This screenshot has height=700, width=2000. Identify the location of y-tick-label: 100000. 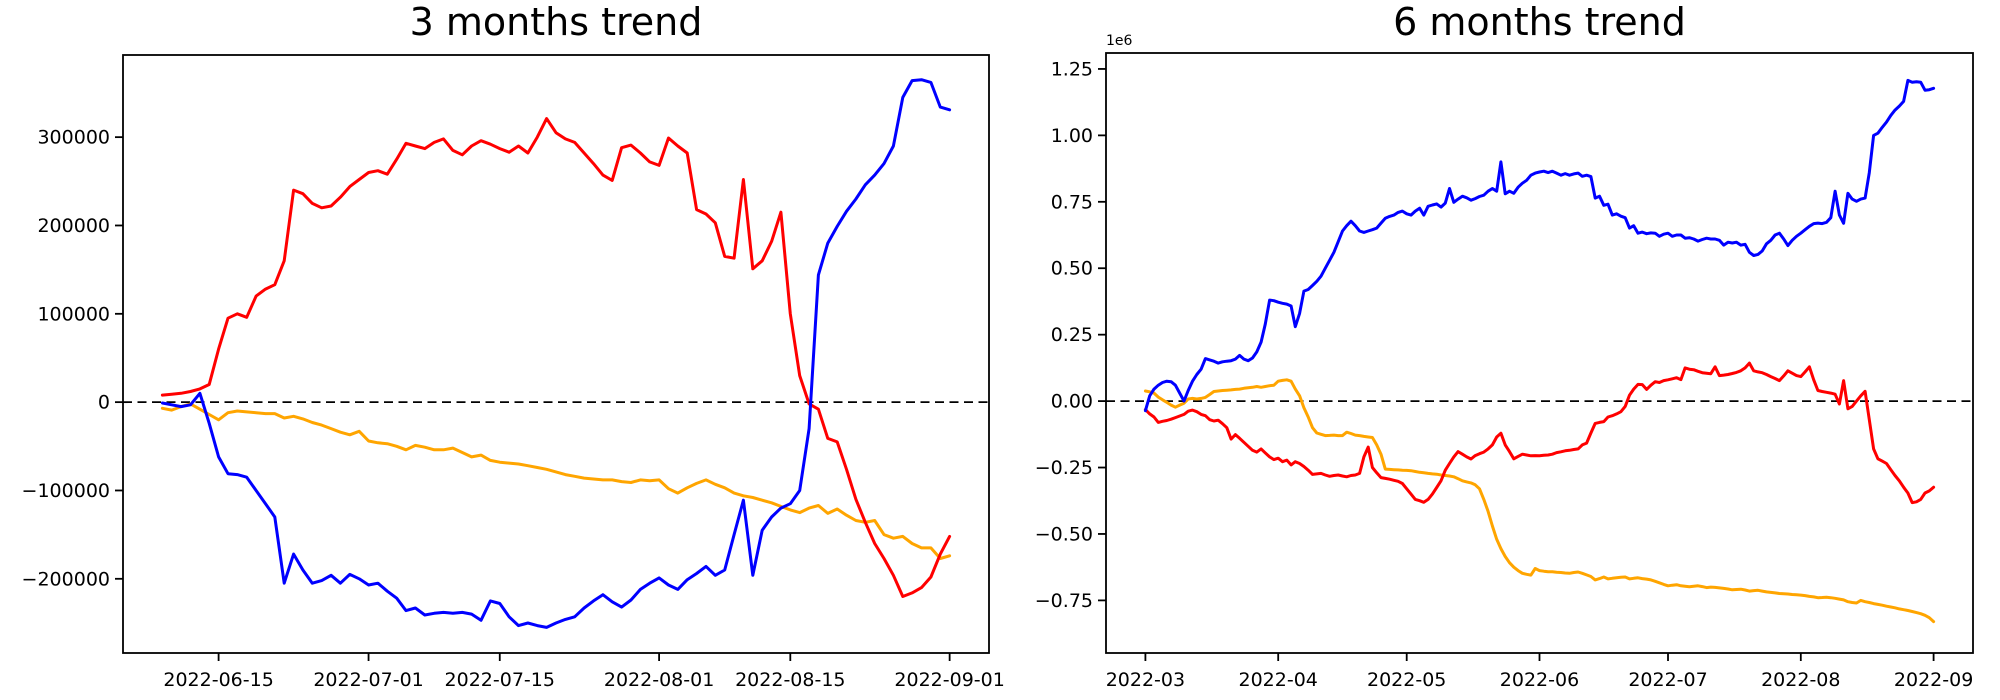
(73, 314).